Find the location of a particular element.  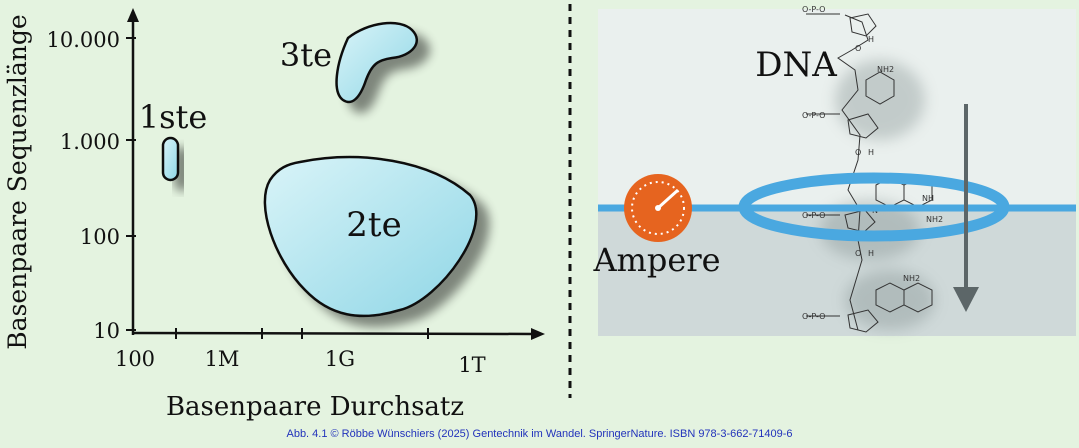

nanopore-ring-icon is located at coordinates (874, 207).